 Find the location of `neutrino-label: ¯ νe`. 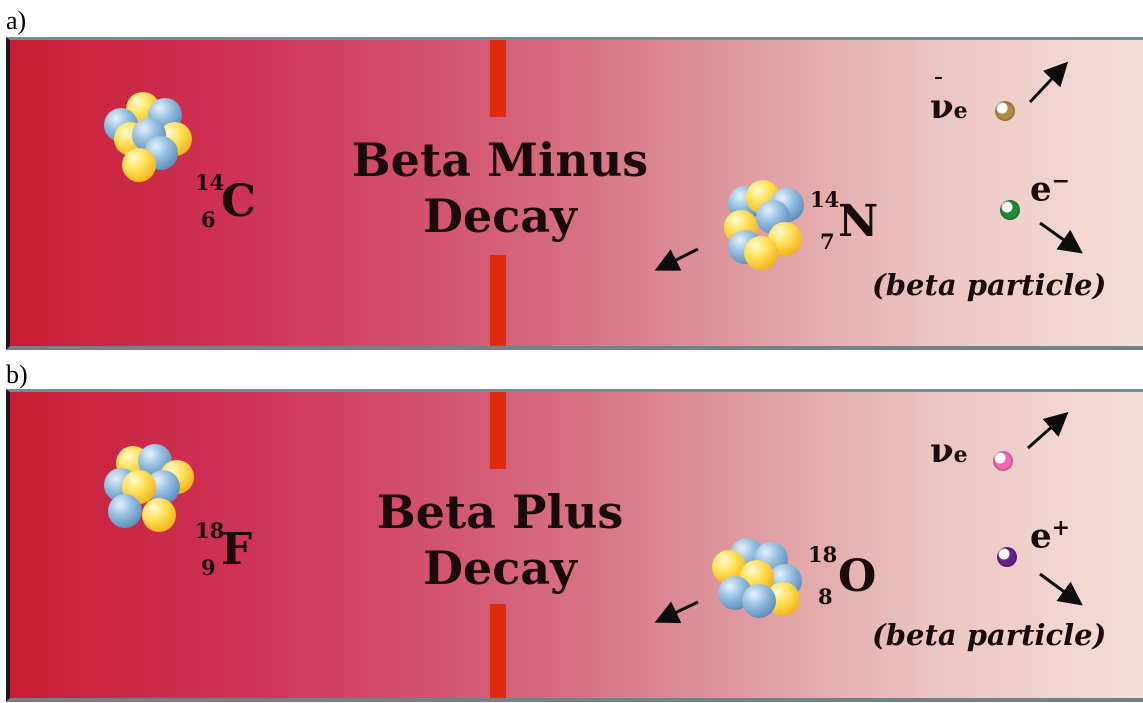

neutrino-label: ¯ νe is located at coordinates (949, 100).